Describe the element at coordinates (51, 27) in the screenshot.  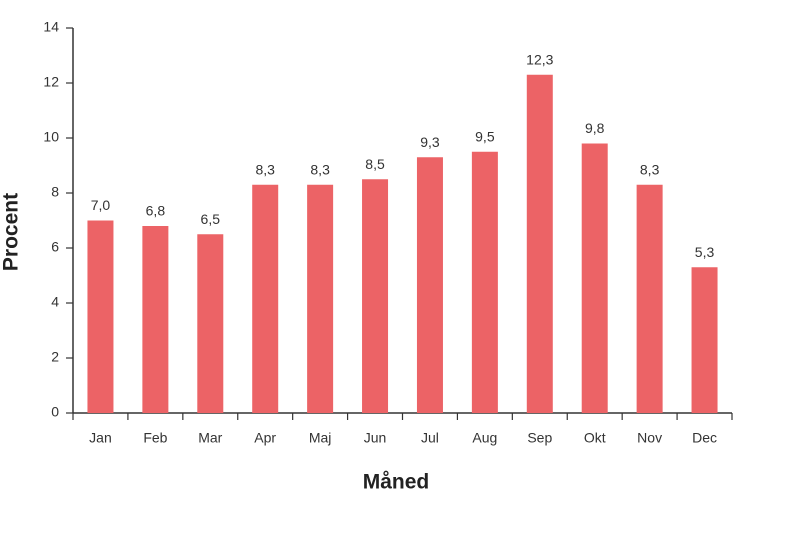
I see `y-tick-label: 14` at that location.